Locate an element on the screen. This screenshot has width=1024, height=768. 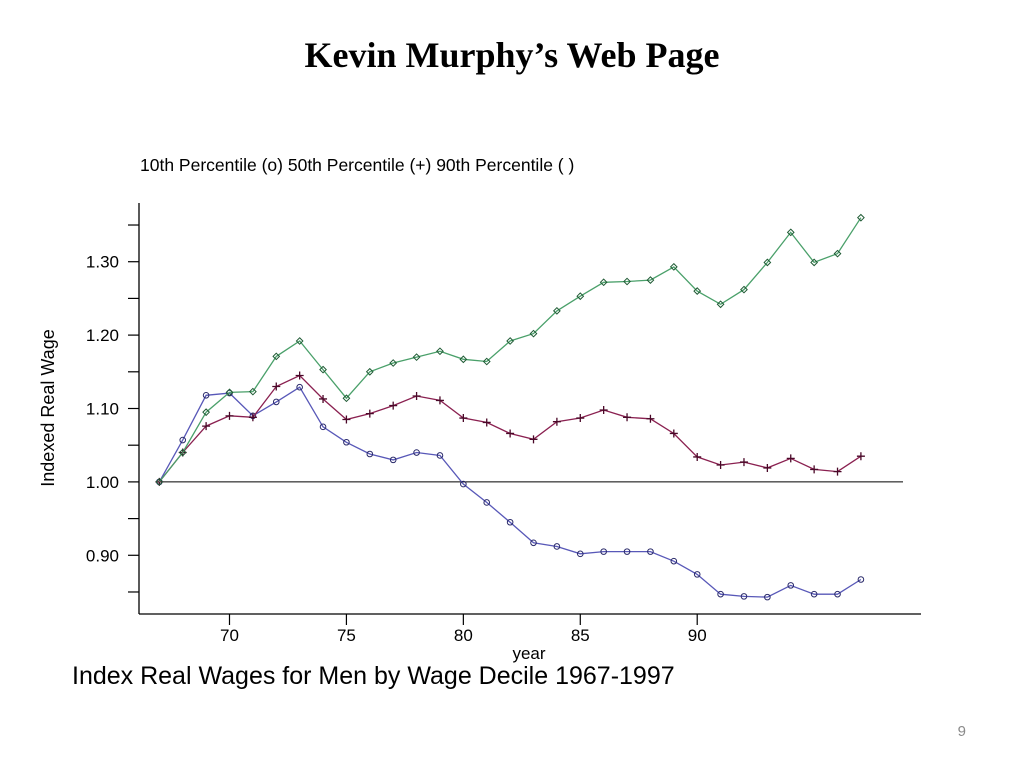
y-tick-label: 0.90 is located at coordinates (102, 555).